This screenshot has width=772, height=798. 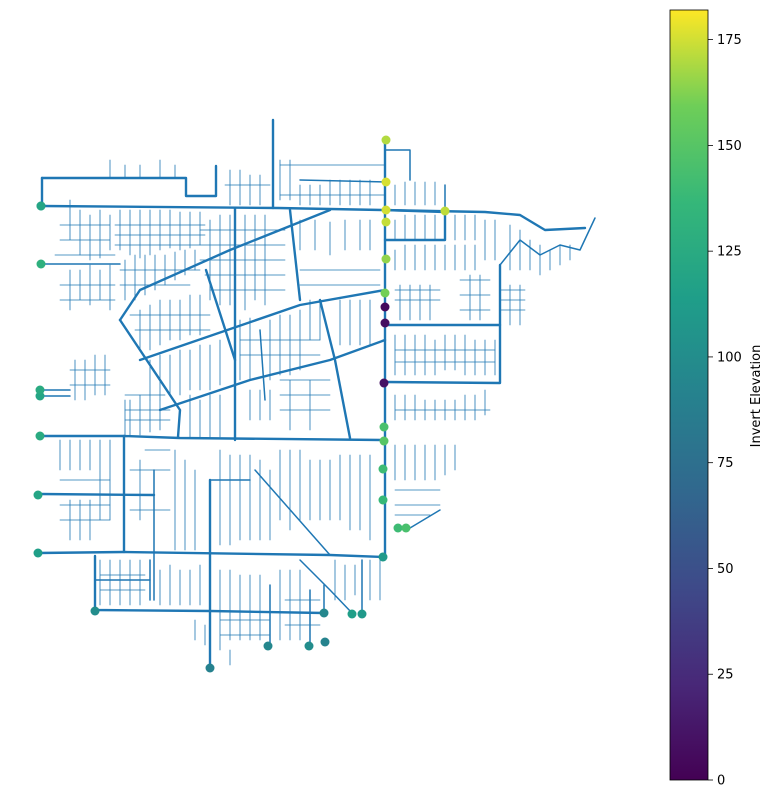 I want to click on colorbar-tick-label: 50, so click(x=725, y=569).